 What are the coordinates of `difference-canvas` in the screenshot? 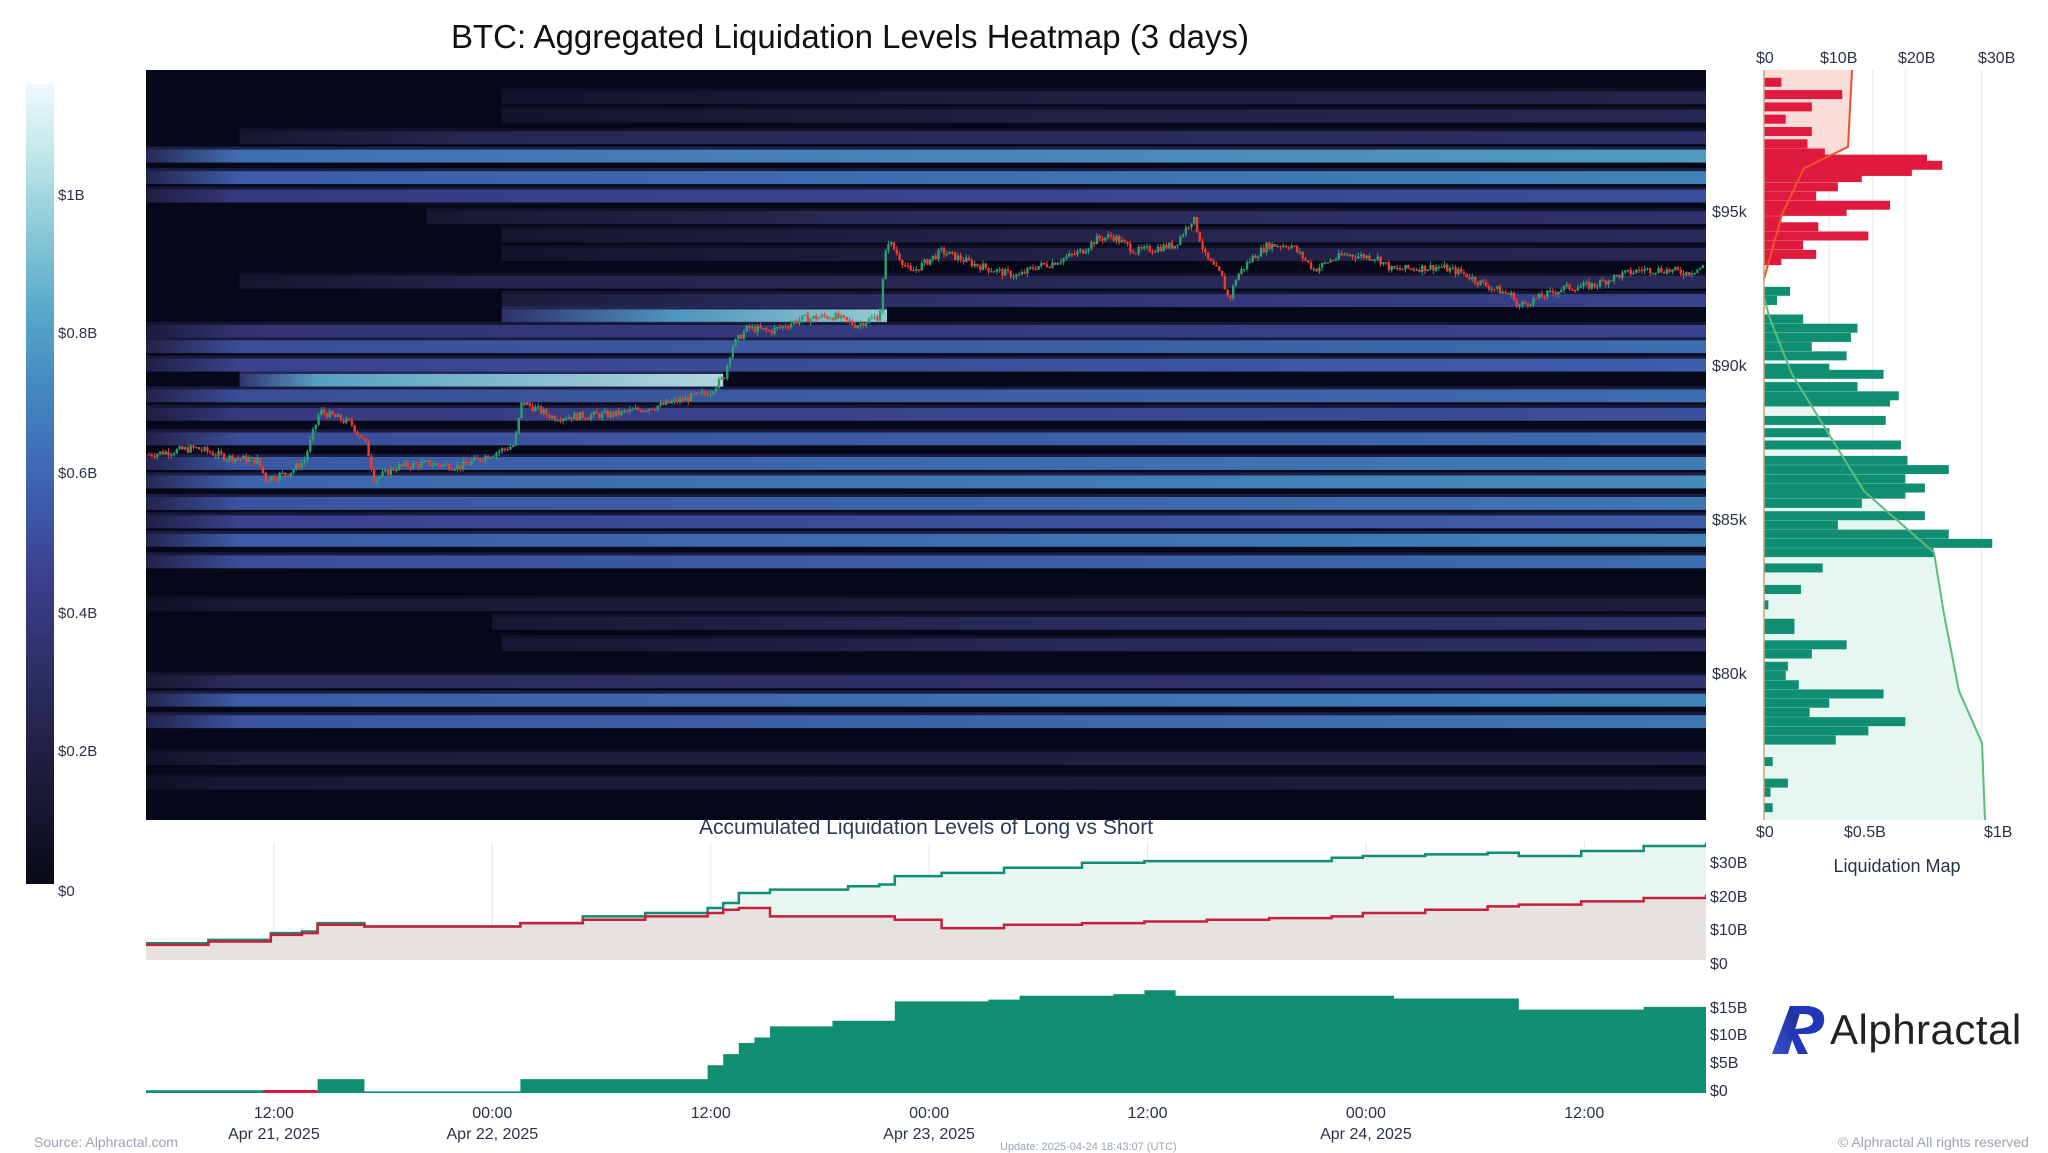 It's located at (926, 1041).